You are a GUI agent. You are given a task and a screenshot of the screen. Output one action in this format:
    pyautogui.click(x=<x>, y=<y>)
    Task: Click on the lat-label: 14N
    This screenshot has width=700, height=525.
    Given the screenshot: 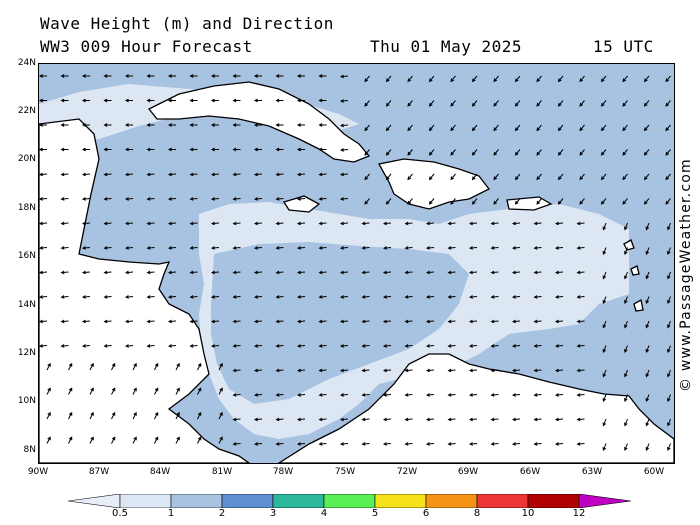 What is the action you would take?
    pyautogui.click(x=26, y=305)
    